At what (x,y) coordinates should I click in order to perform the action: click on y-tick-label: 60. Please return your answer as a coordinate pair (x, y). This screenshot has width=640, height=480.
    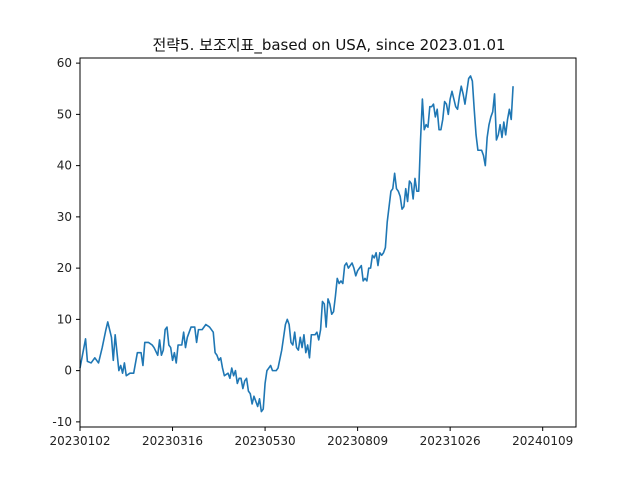
    Looking at the image, I should click on (64, 63).